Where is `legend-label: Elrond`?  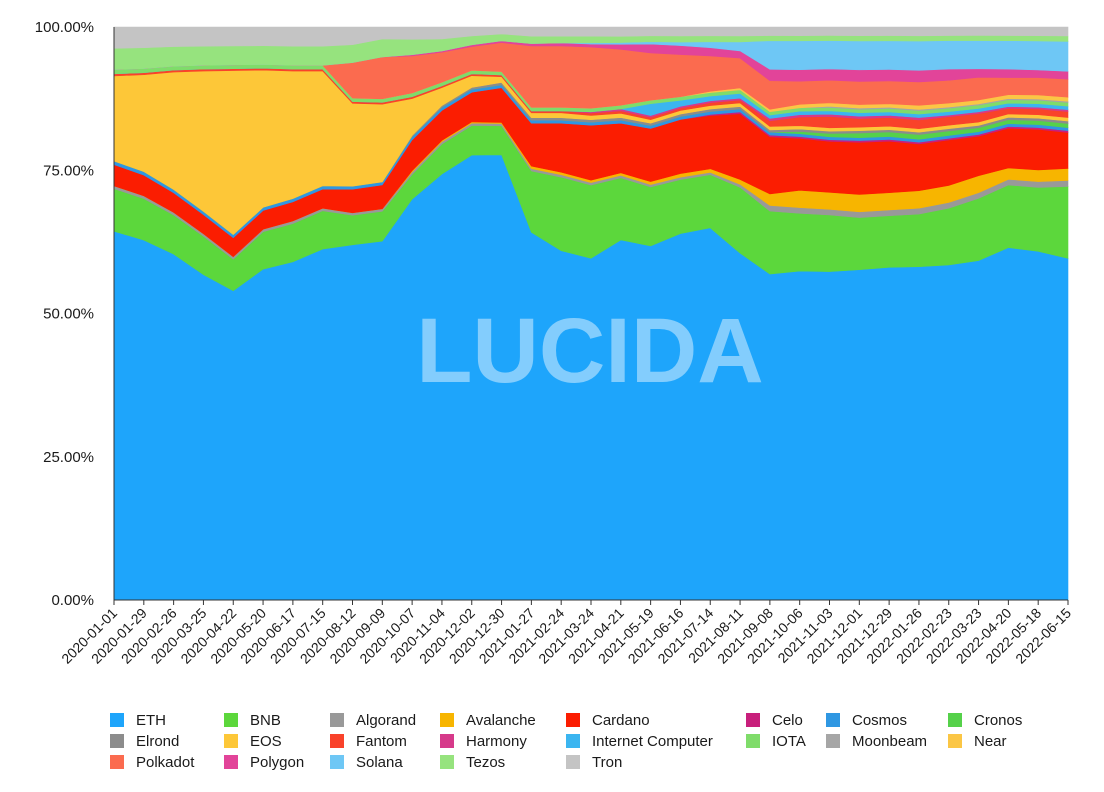 legend-label: Elrond is located at coordinates (157, 741).